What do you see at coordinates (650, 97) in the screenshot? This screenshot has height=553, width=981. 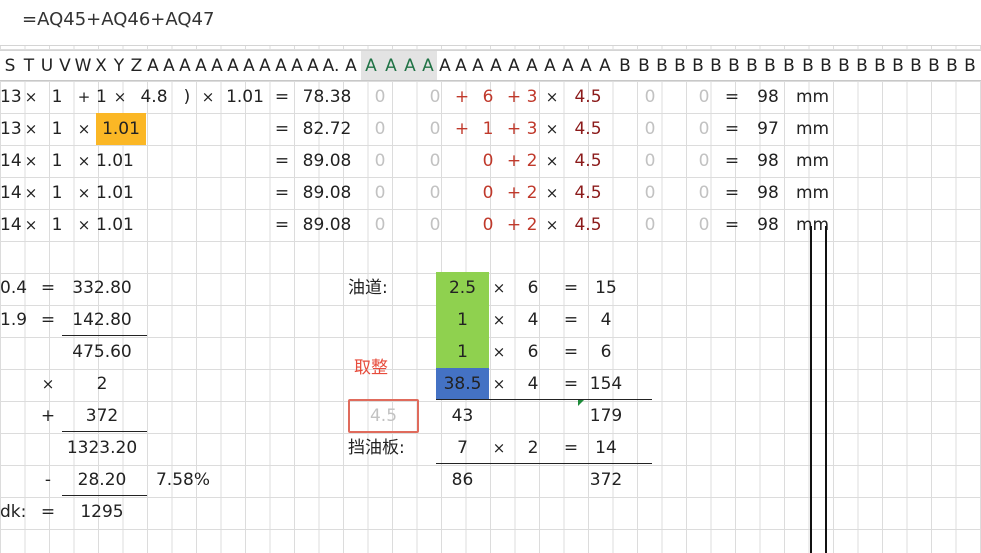 I see `top-row-0-z3: 0` at bounding box center [650, 97].